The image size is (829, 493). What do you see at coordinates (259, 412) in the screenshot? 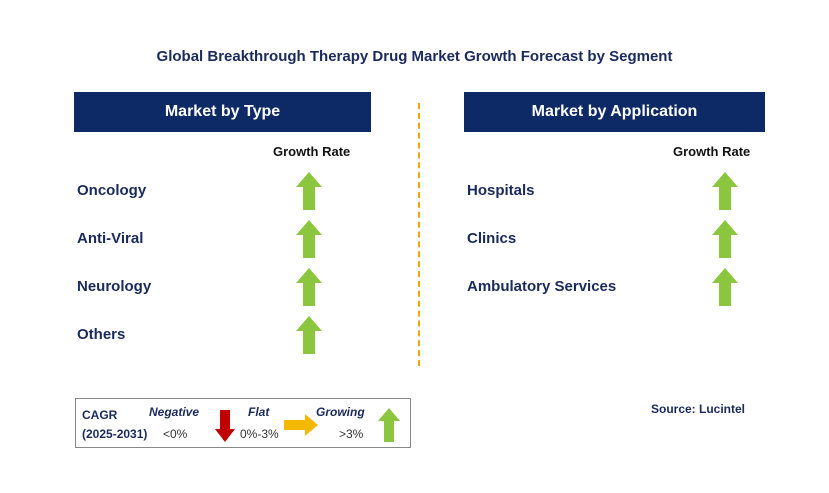
I see `legend-flat-label: Flat` at bounding box center [259, 412].